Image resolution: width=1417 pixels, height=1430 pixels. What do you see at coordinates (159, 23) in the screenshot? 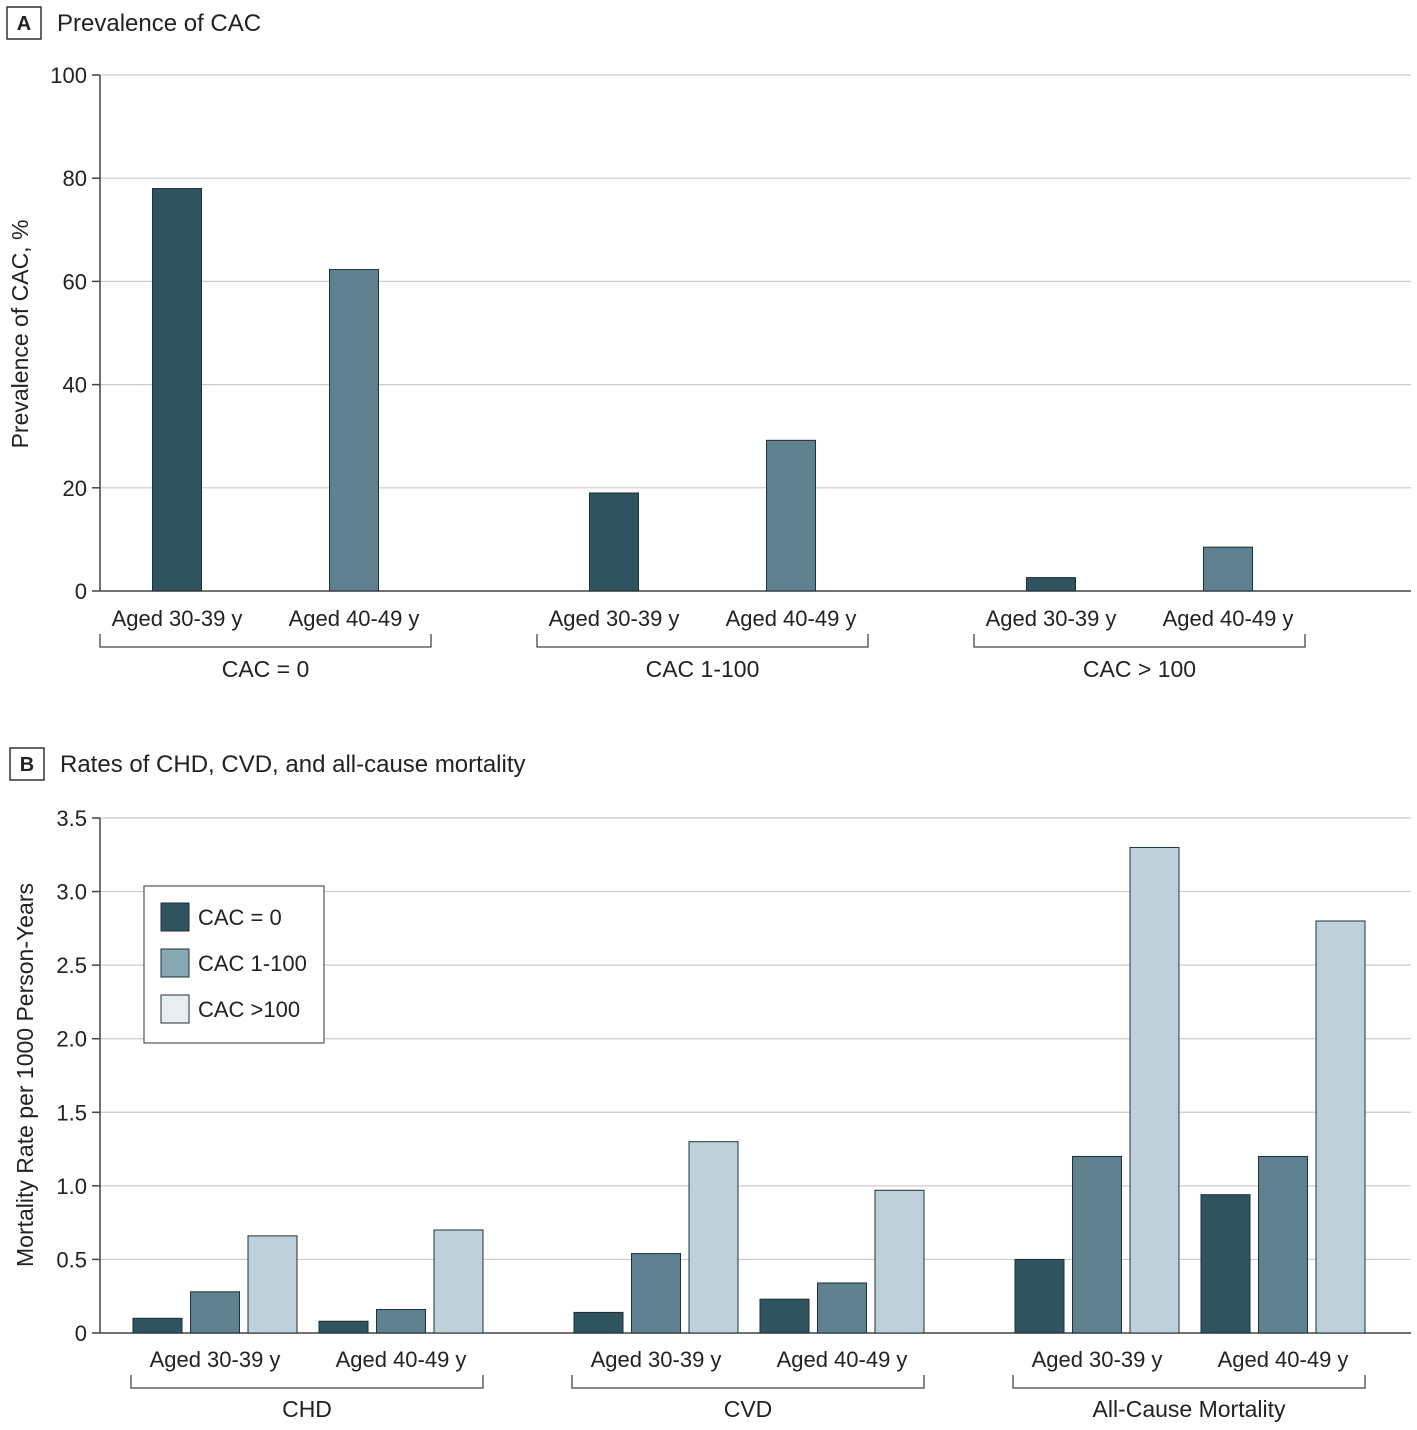
I see `panel-a-title: Prevalence of CAC` at bounding box center [159, 23].